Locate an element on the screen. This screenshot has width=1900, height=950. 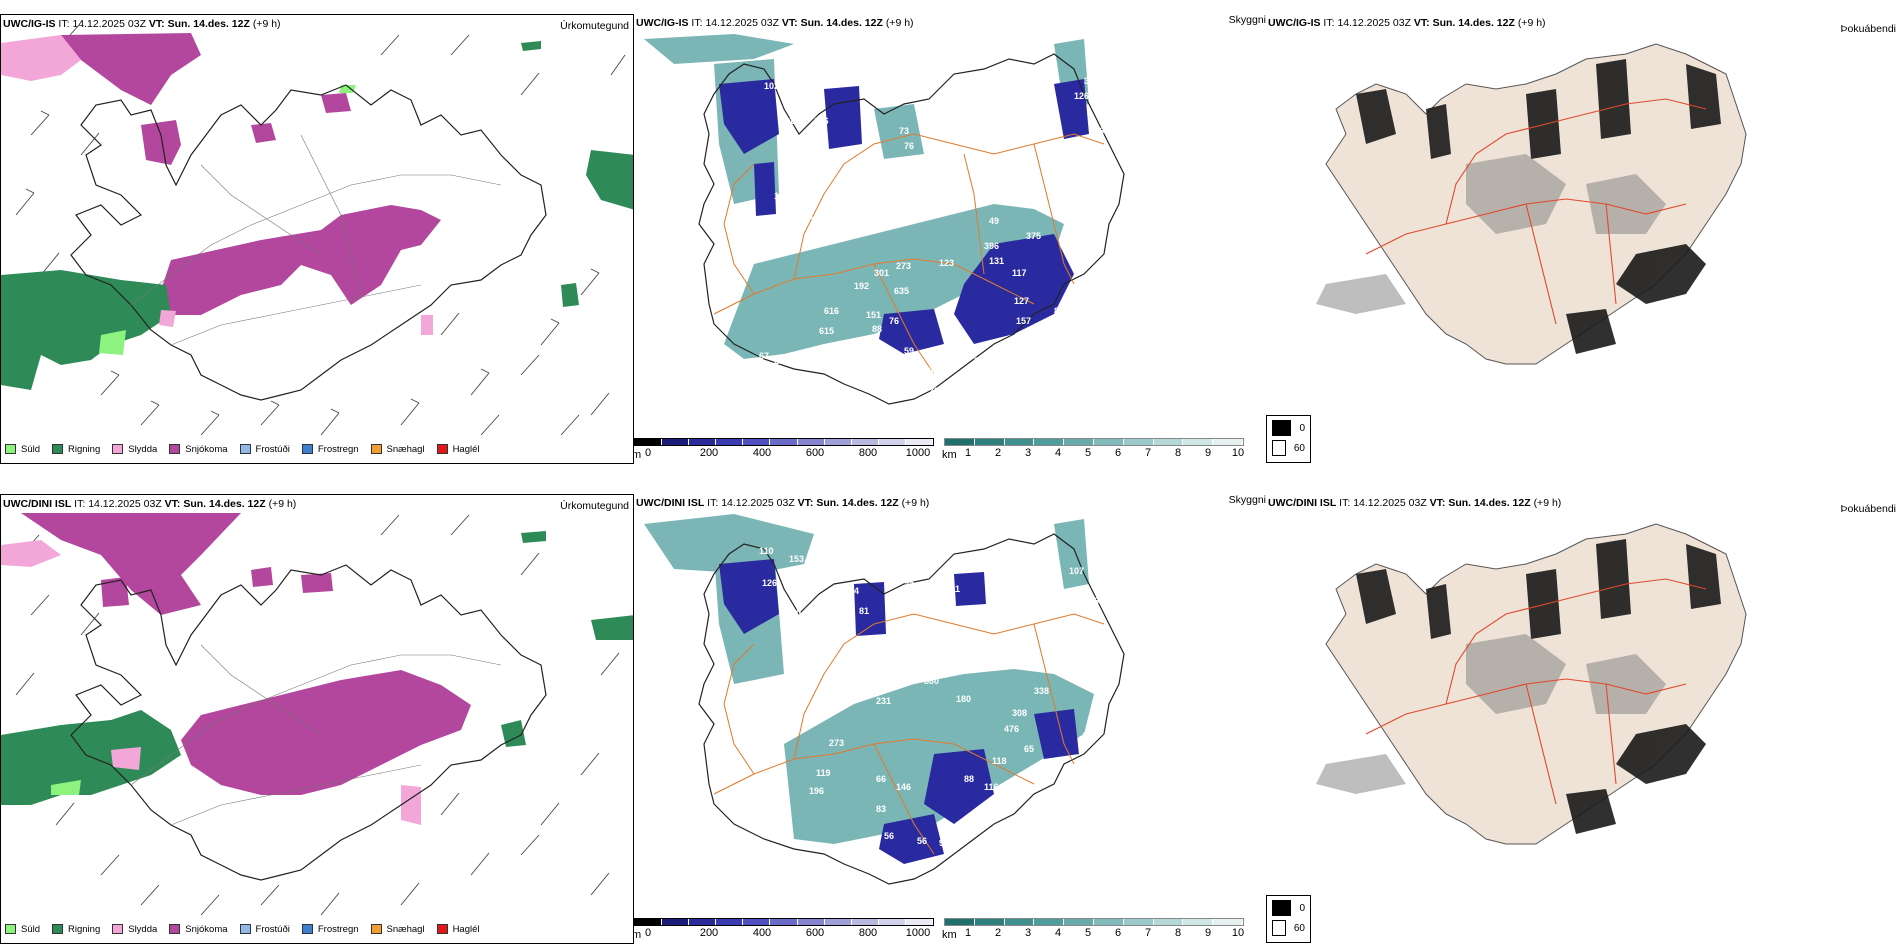
vis-label: 188 is located at coordinates (801, 581).